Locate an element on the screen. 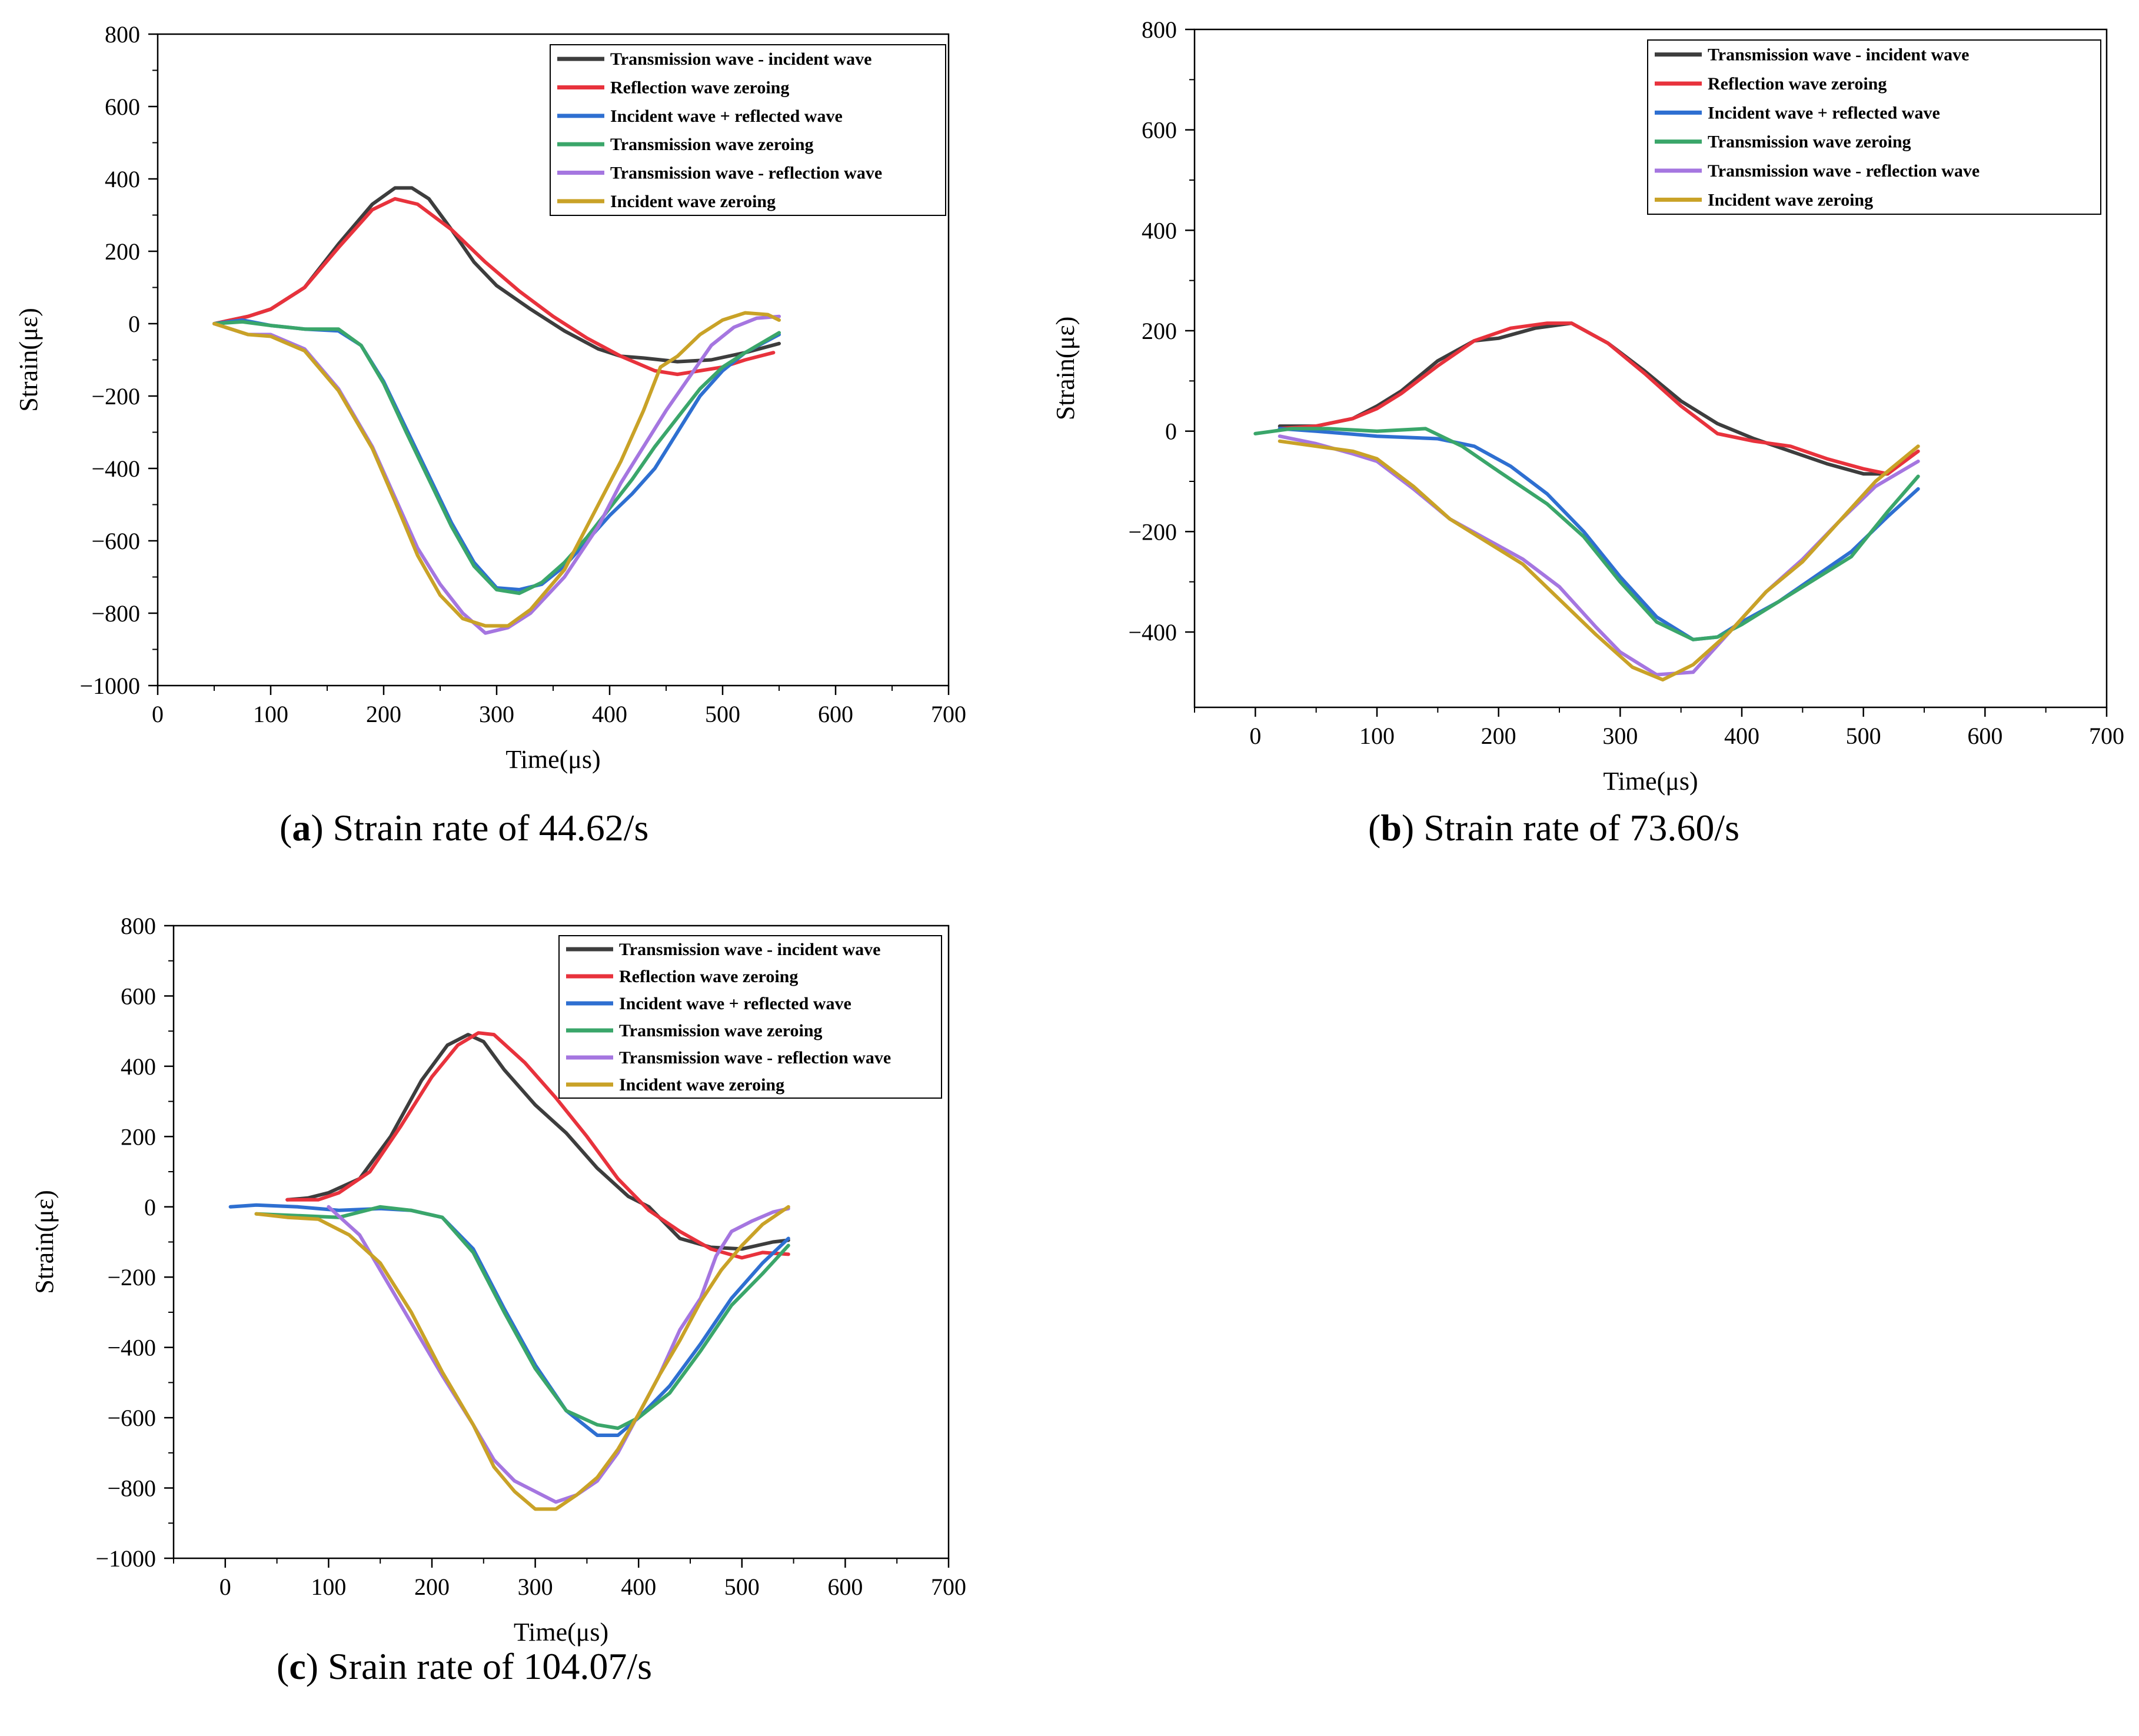  caption-text: Srain rate of 104.07/s is located at coordinates (491, 1666).